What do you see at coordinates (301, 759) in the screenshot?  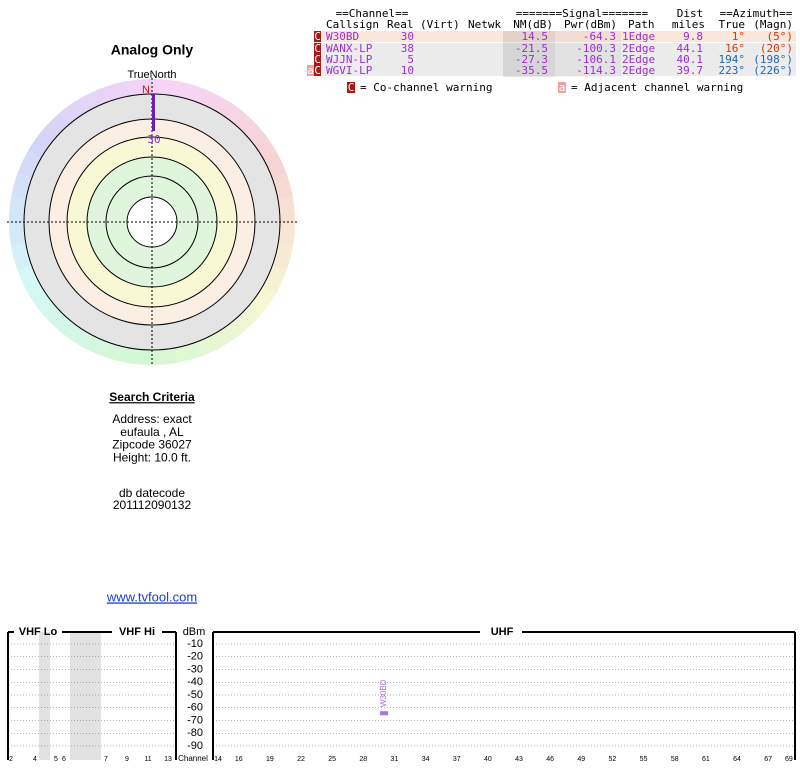 I see `channel-label: 22` at bounding box center [301, 759].